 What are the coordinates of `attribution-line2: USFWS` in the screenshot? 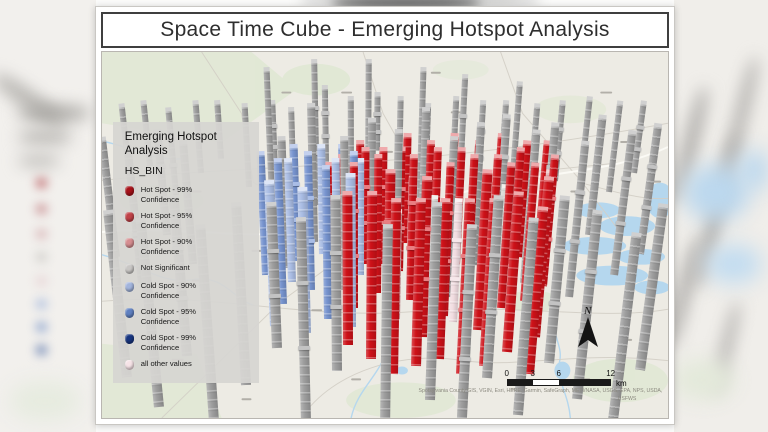 It's located at (627, 399).